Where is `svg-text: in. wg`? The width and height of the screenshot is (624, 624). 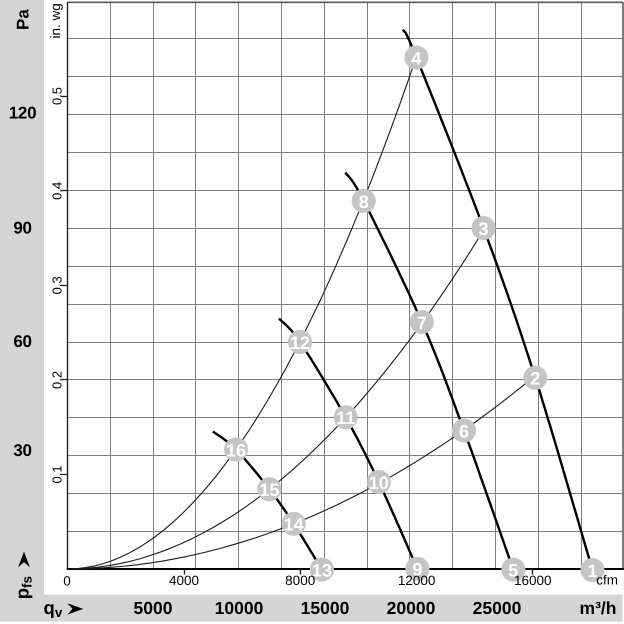 svg-text: in. wg is located at coordinates (55, 20).